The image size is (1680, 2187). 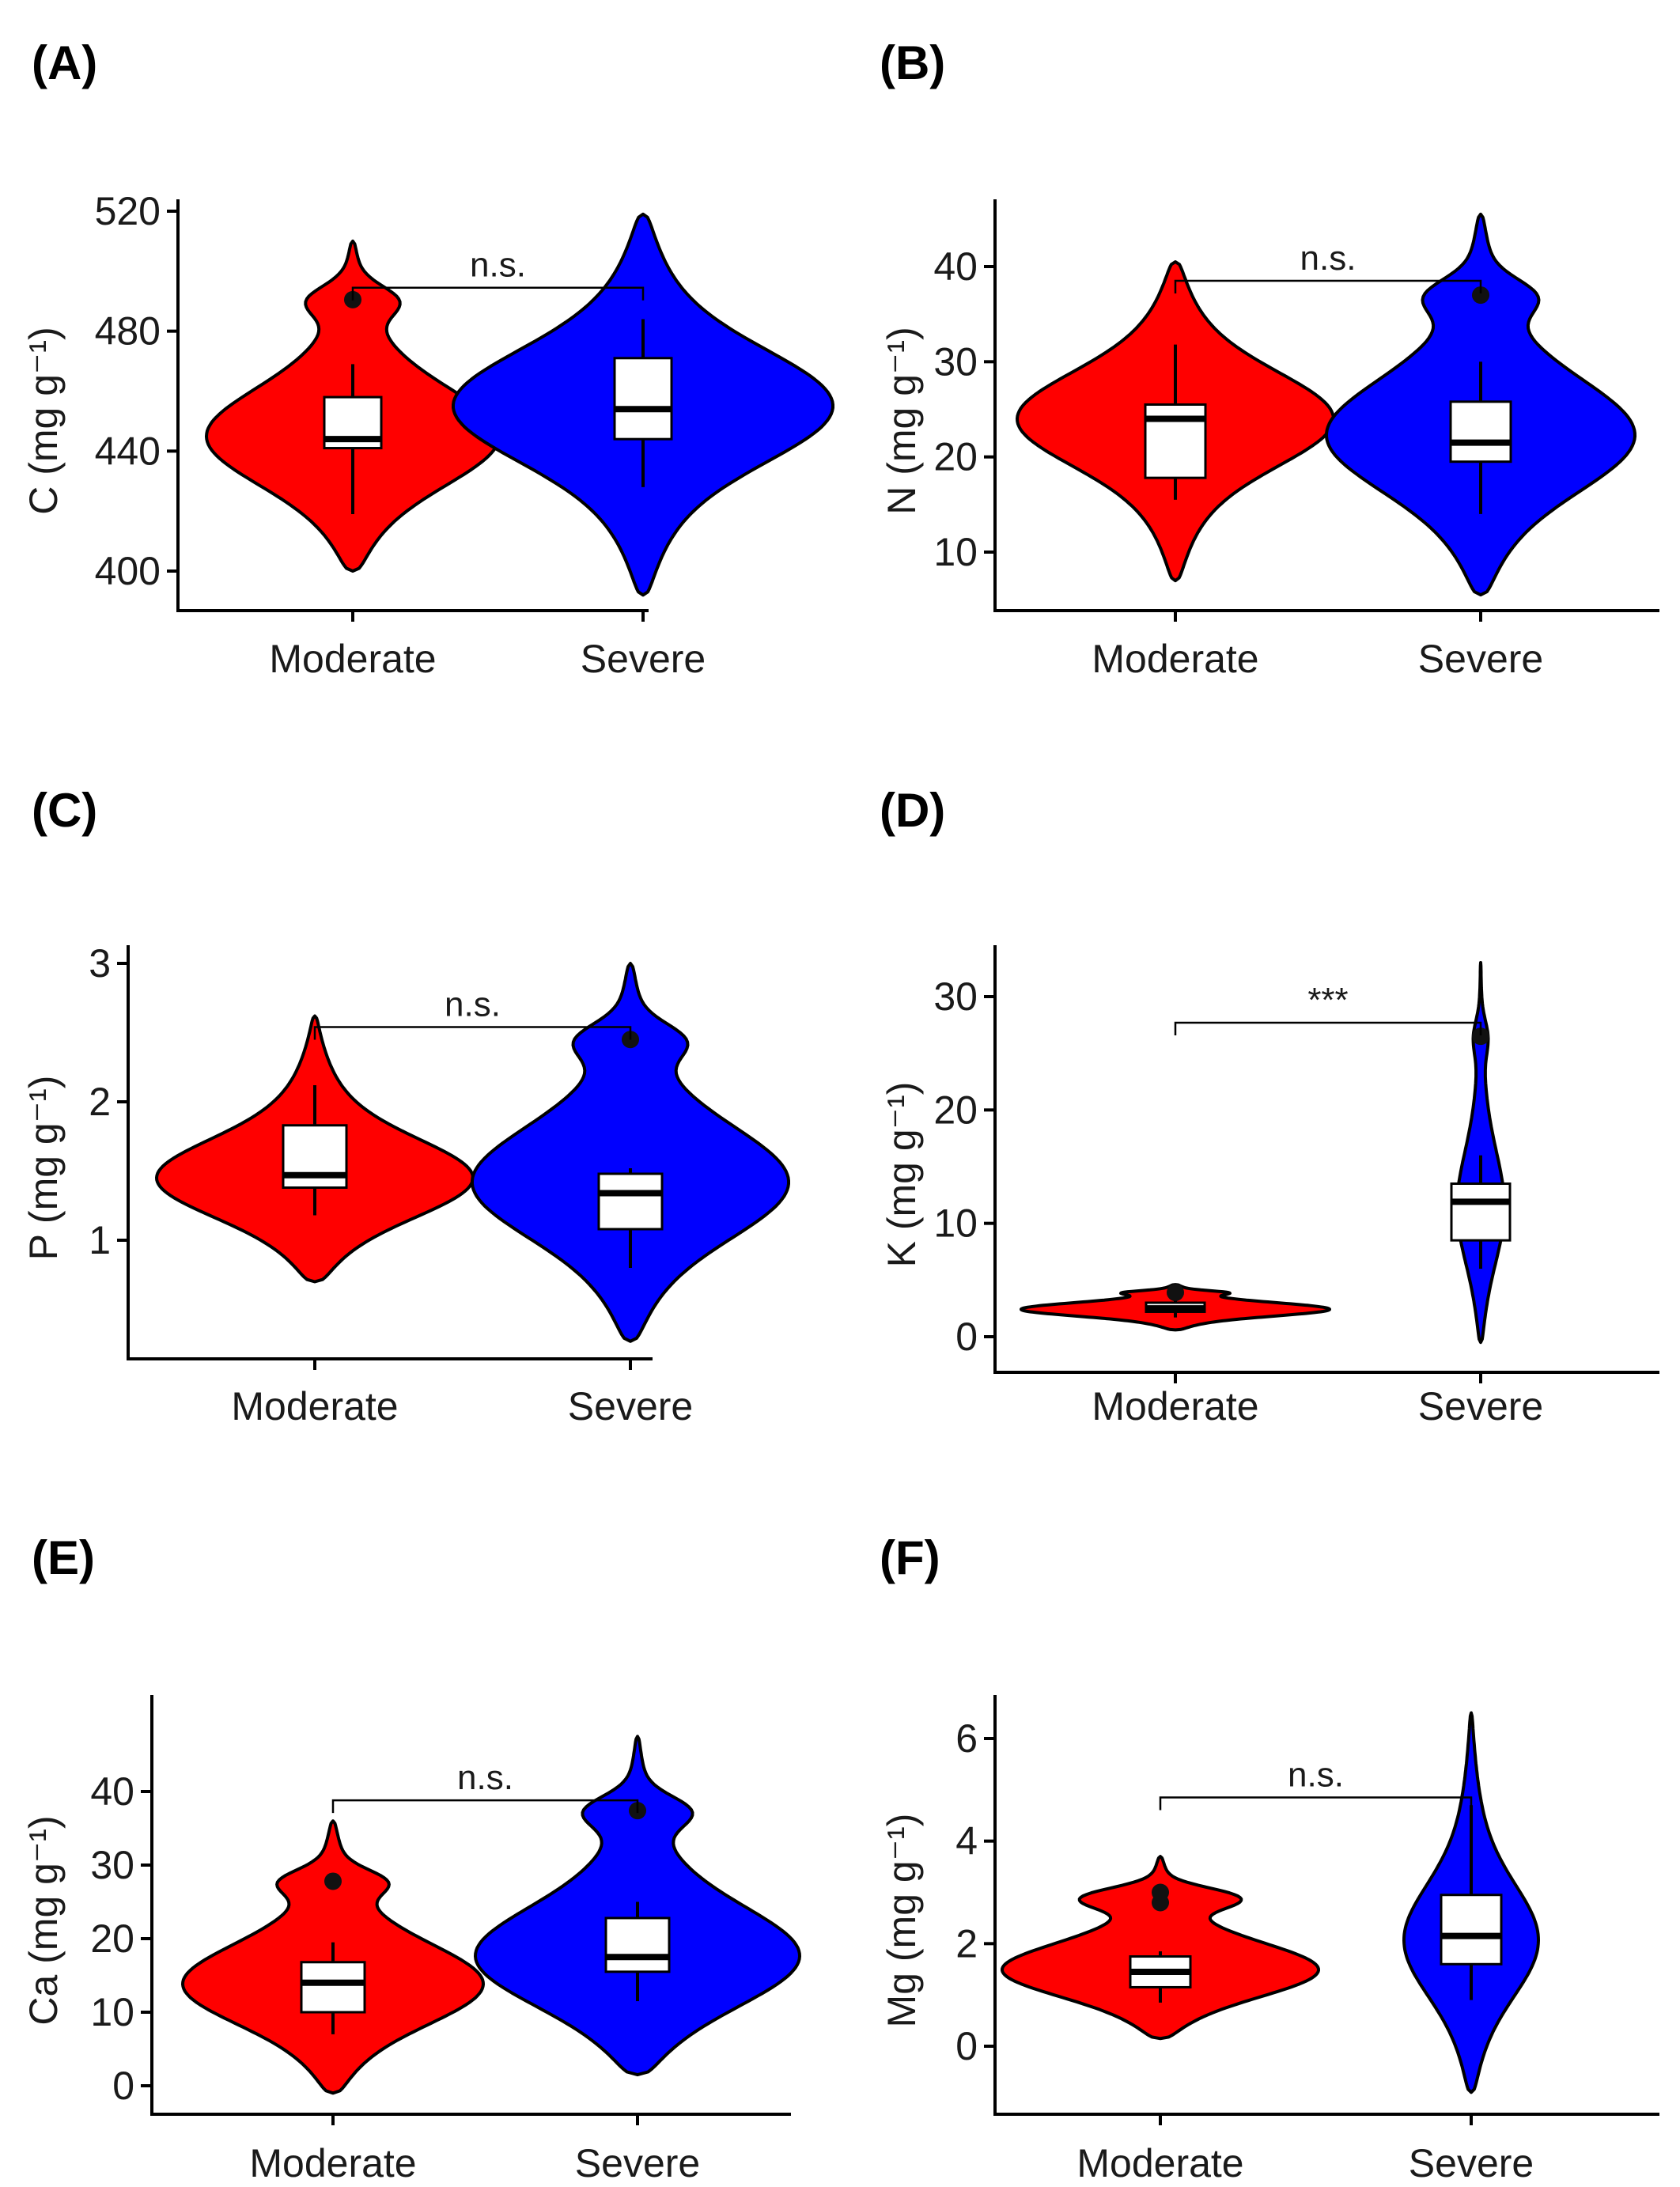 I want to click on y-tick-label: 4, so click(x=966, y=1841).